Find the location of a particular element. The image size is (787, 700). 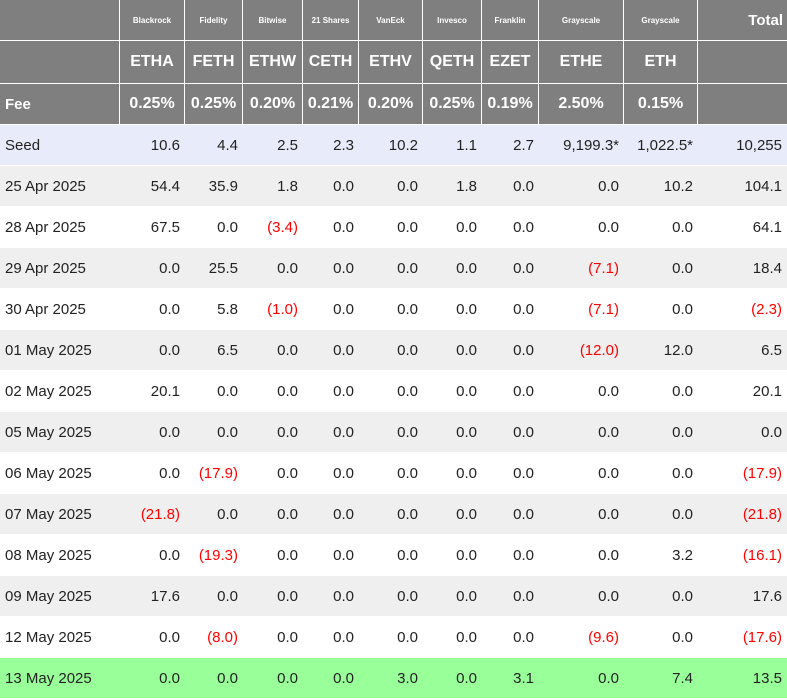

flow-cell: 54.4 is located at coordinates (152, 185).